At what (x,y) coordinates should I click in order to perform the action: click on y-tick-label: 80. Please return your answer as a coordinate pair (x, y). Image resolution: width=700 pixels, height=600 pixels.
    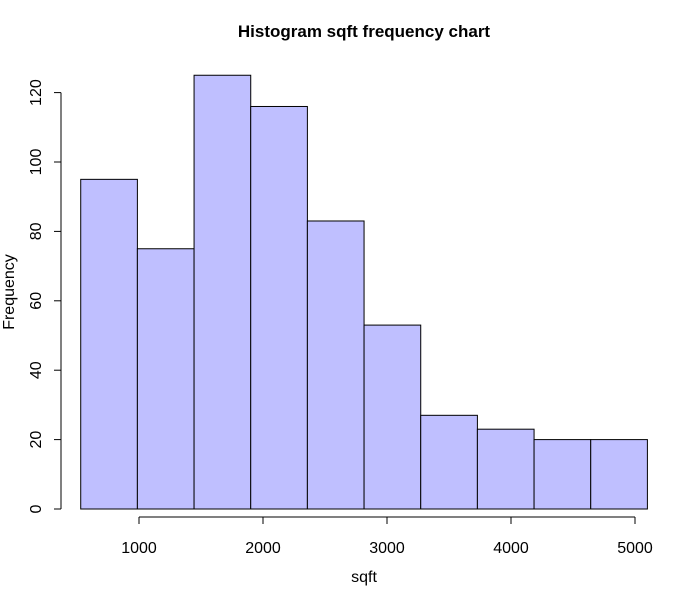
    Looking at the image, I should click on (36, 231).